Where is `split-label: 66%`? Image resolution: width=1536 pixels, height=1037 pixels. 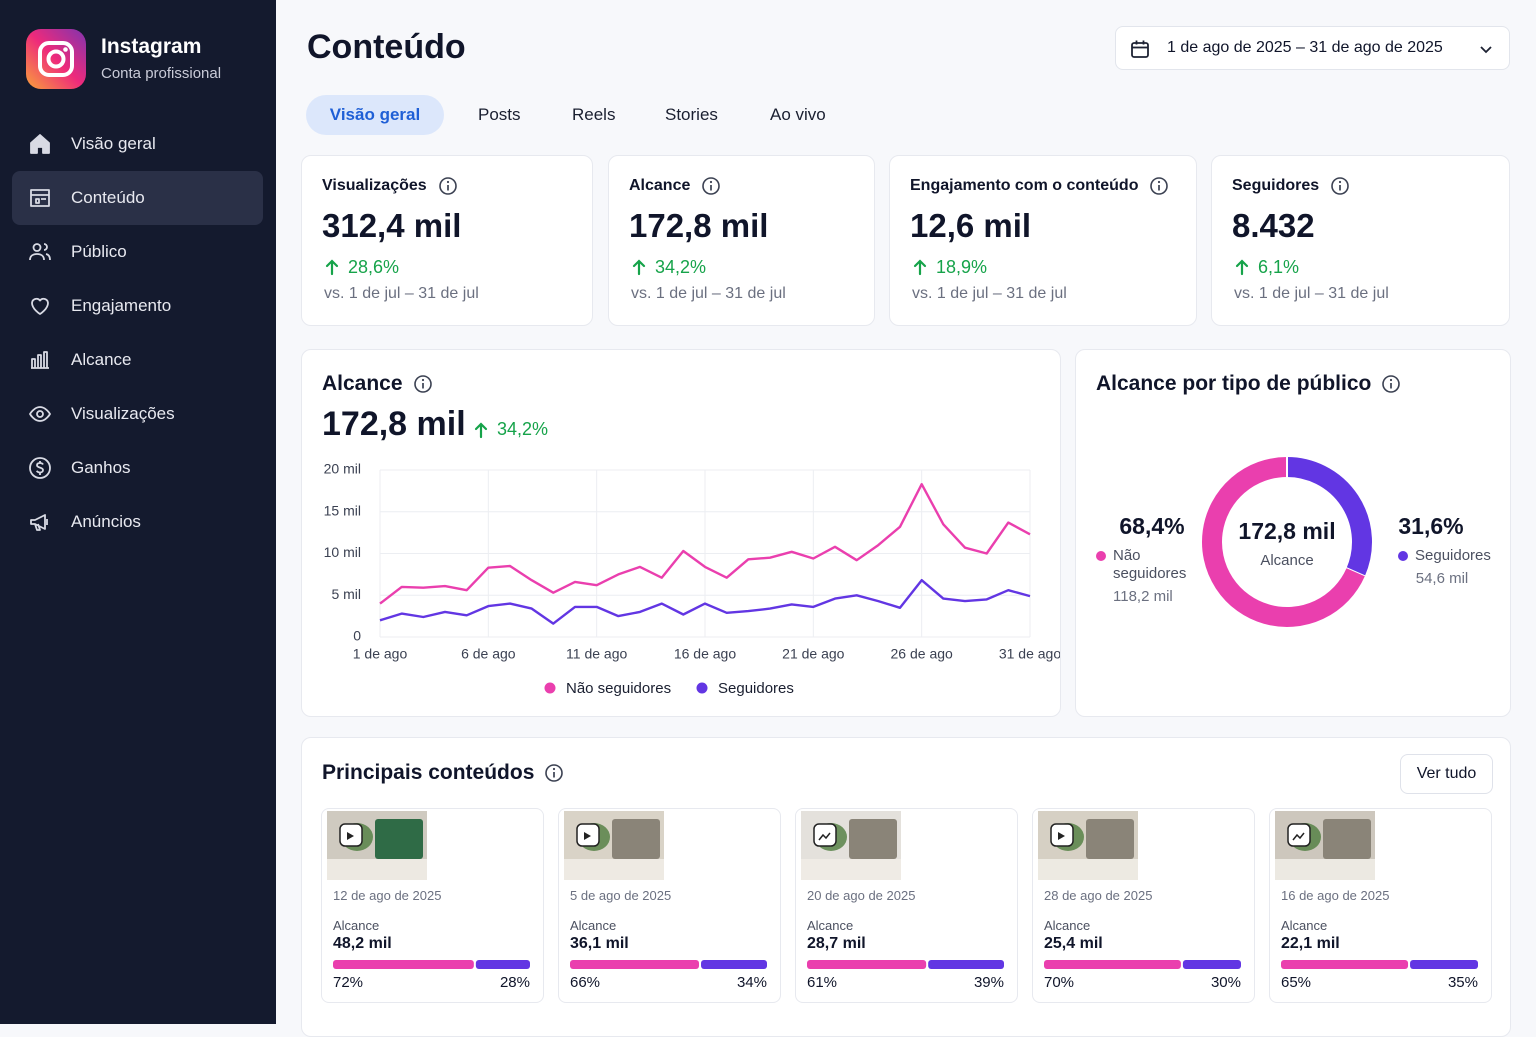 split-label: 66% is located at coordinates (585, 982).